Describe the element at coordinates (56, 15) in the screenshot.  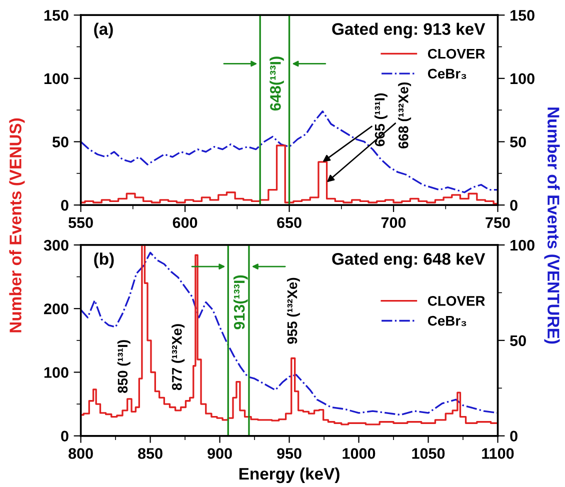
I see `y-tick-label: 150` at that location.